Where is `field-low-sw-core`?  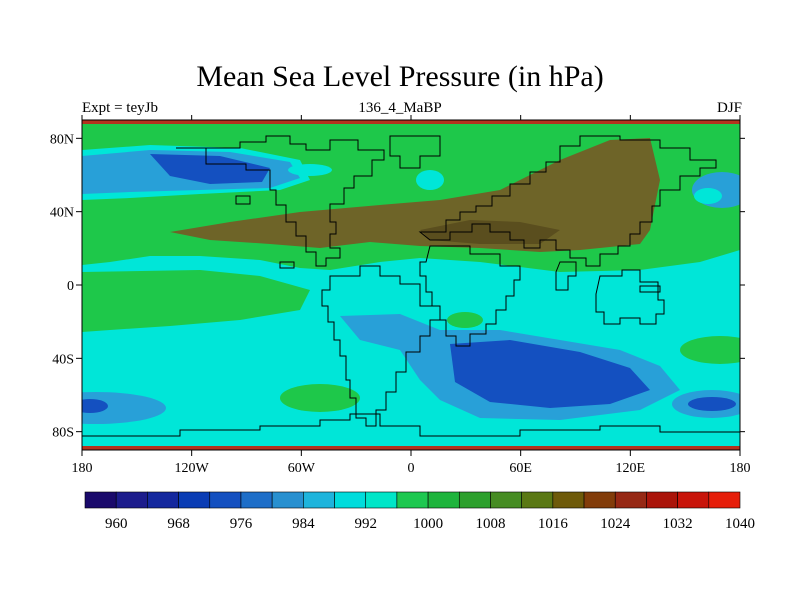 field-low-sw-core is located at coordinates (95, 406).